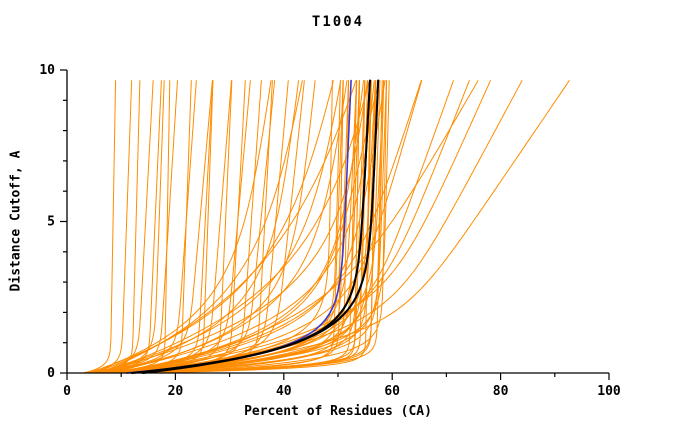  What do you see at coordinates (392, 391) in the screenshot?
I see `x-tick-label: 60` at bounding box center [392, 391].